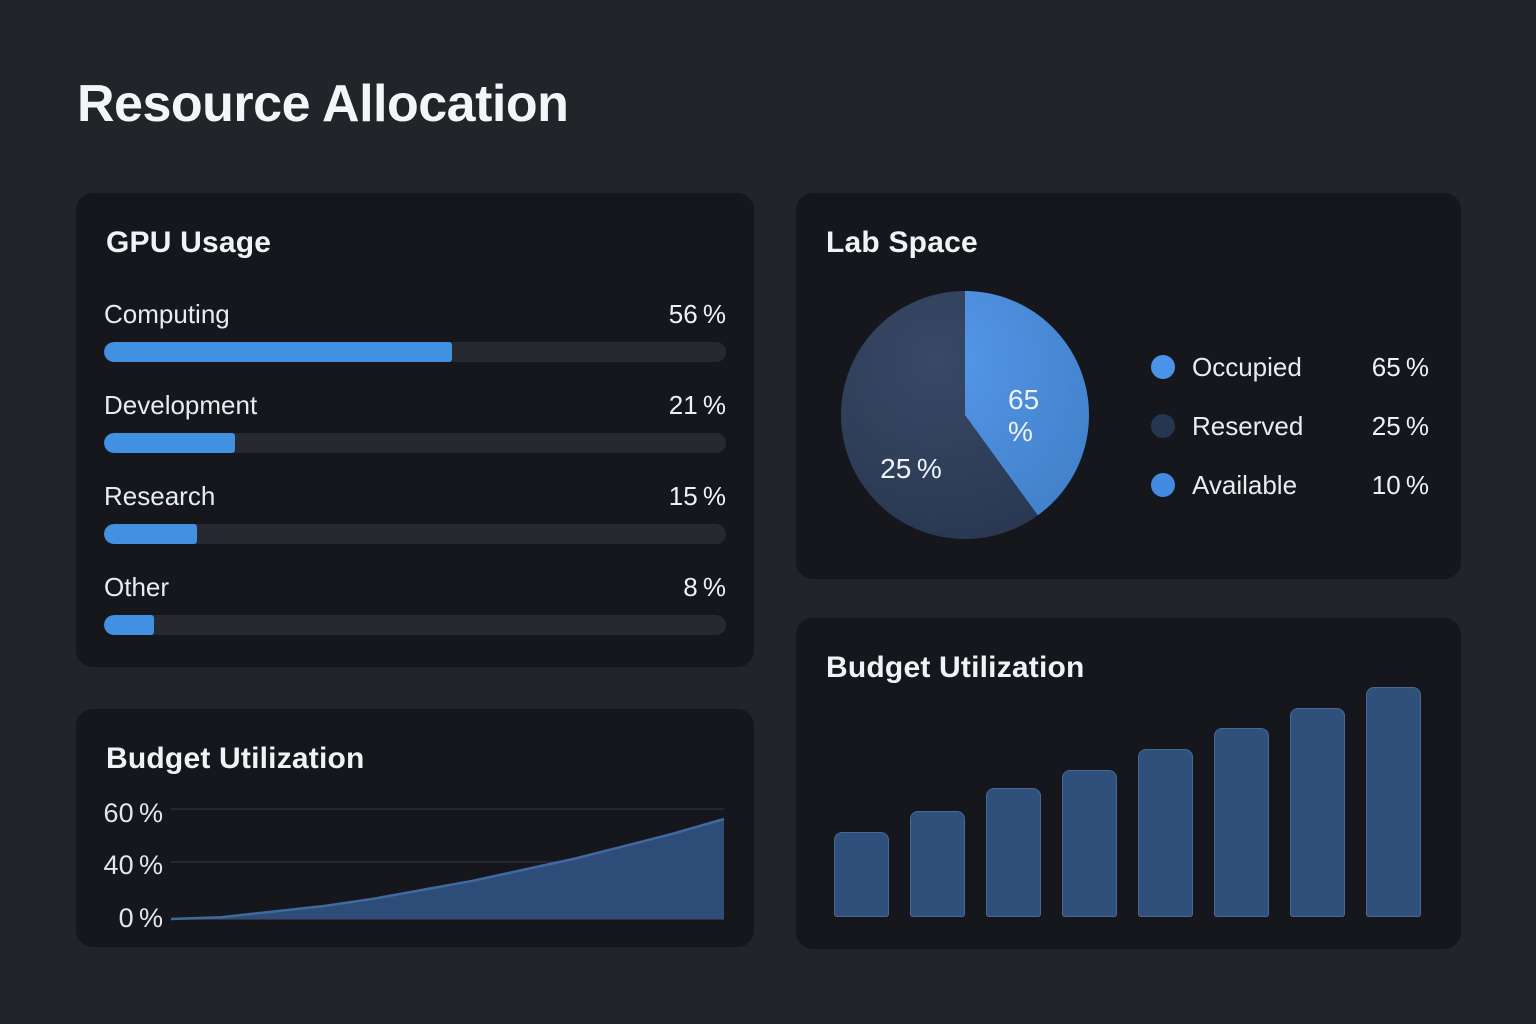 The height and width of the screenshot is (1024, 1536). What do you see at coordinates (415, 587) in the screenshot?
I see `gpu-usage-row-header: Other 8 %` at bounding box center [415, 587].